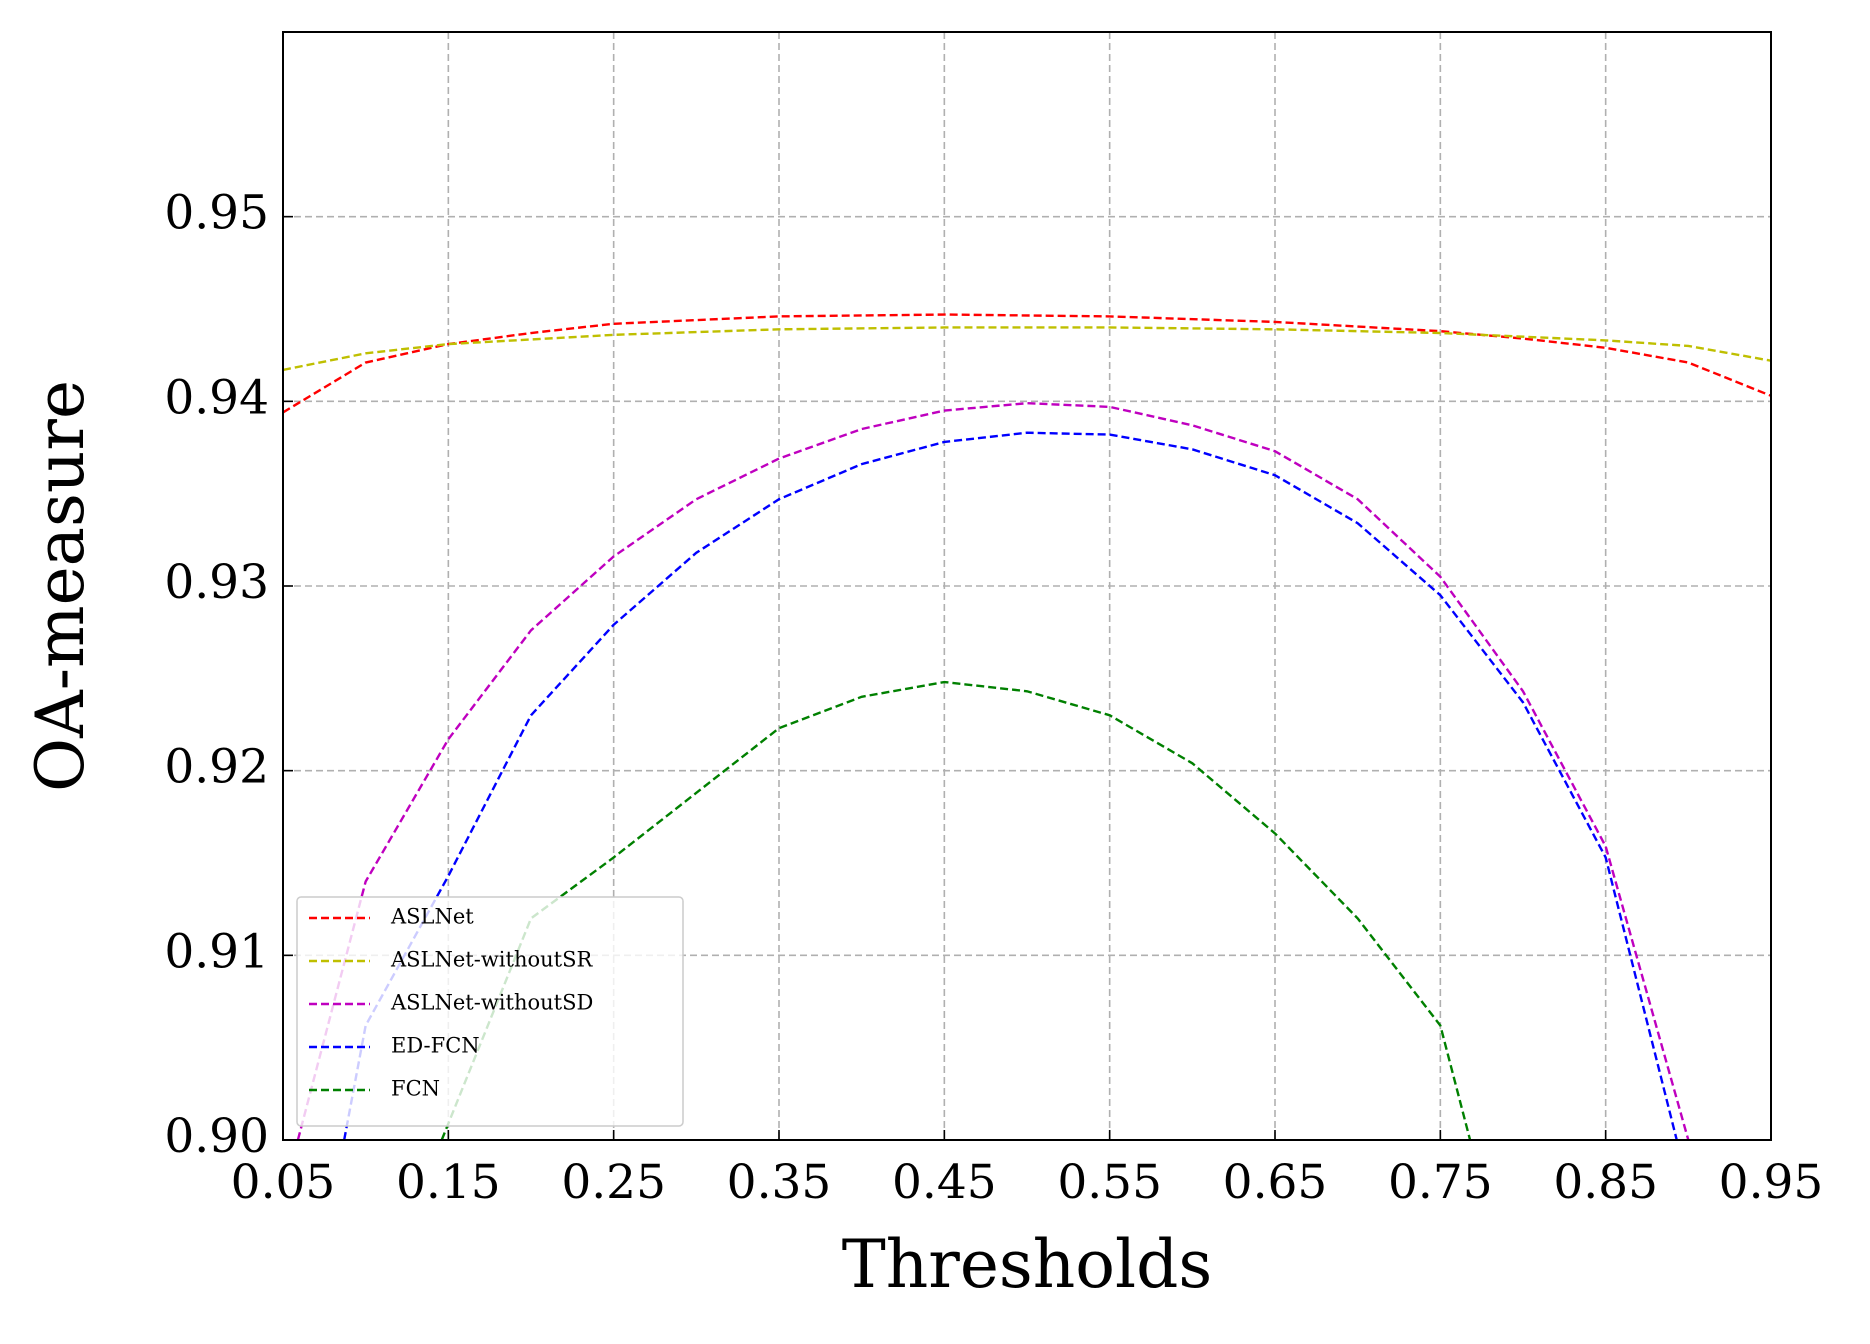  I want to click on x-tick-label: 0.65, so click(1275, 1182).